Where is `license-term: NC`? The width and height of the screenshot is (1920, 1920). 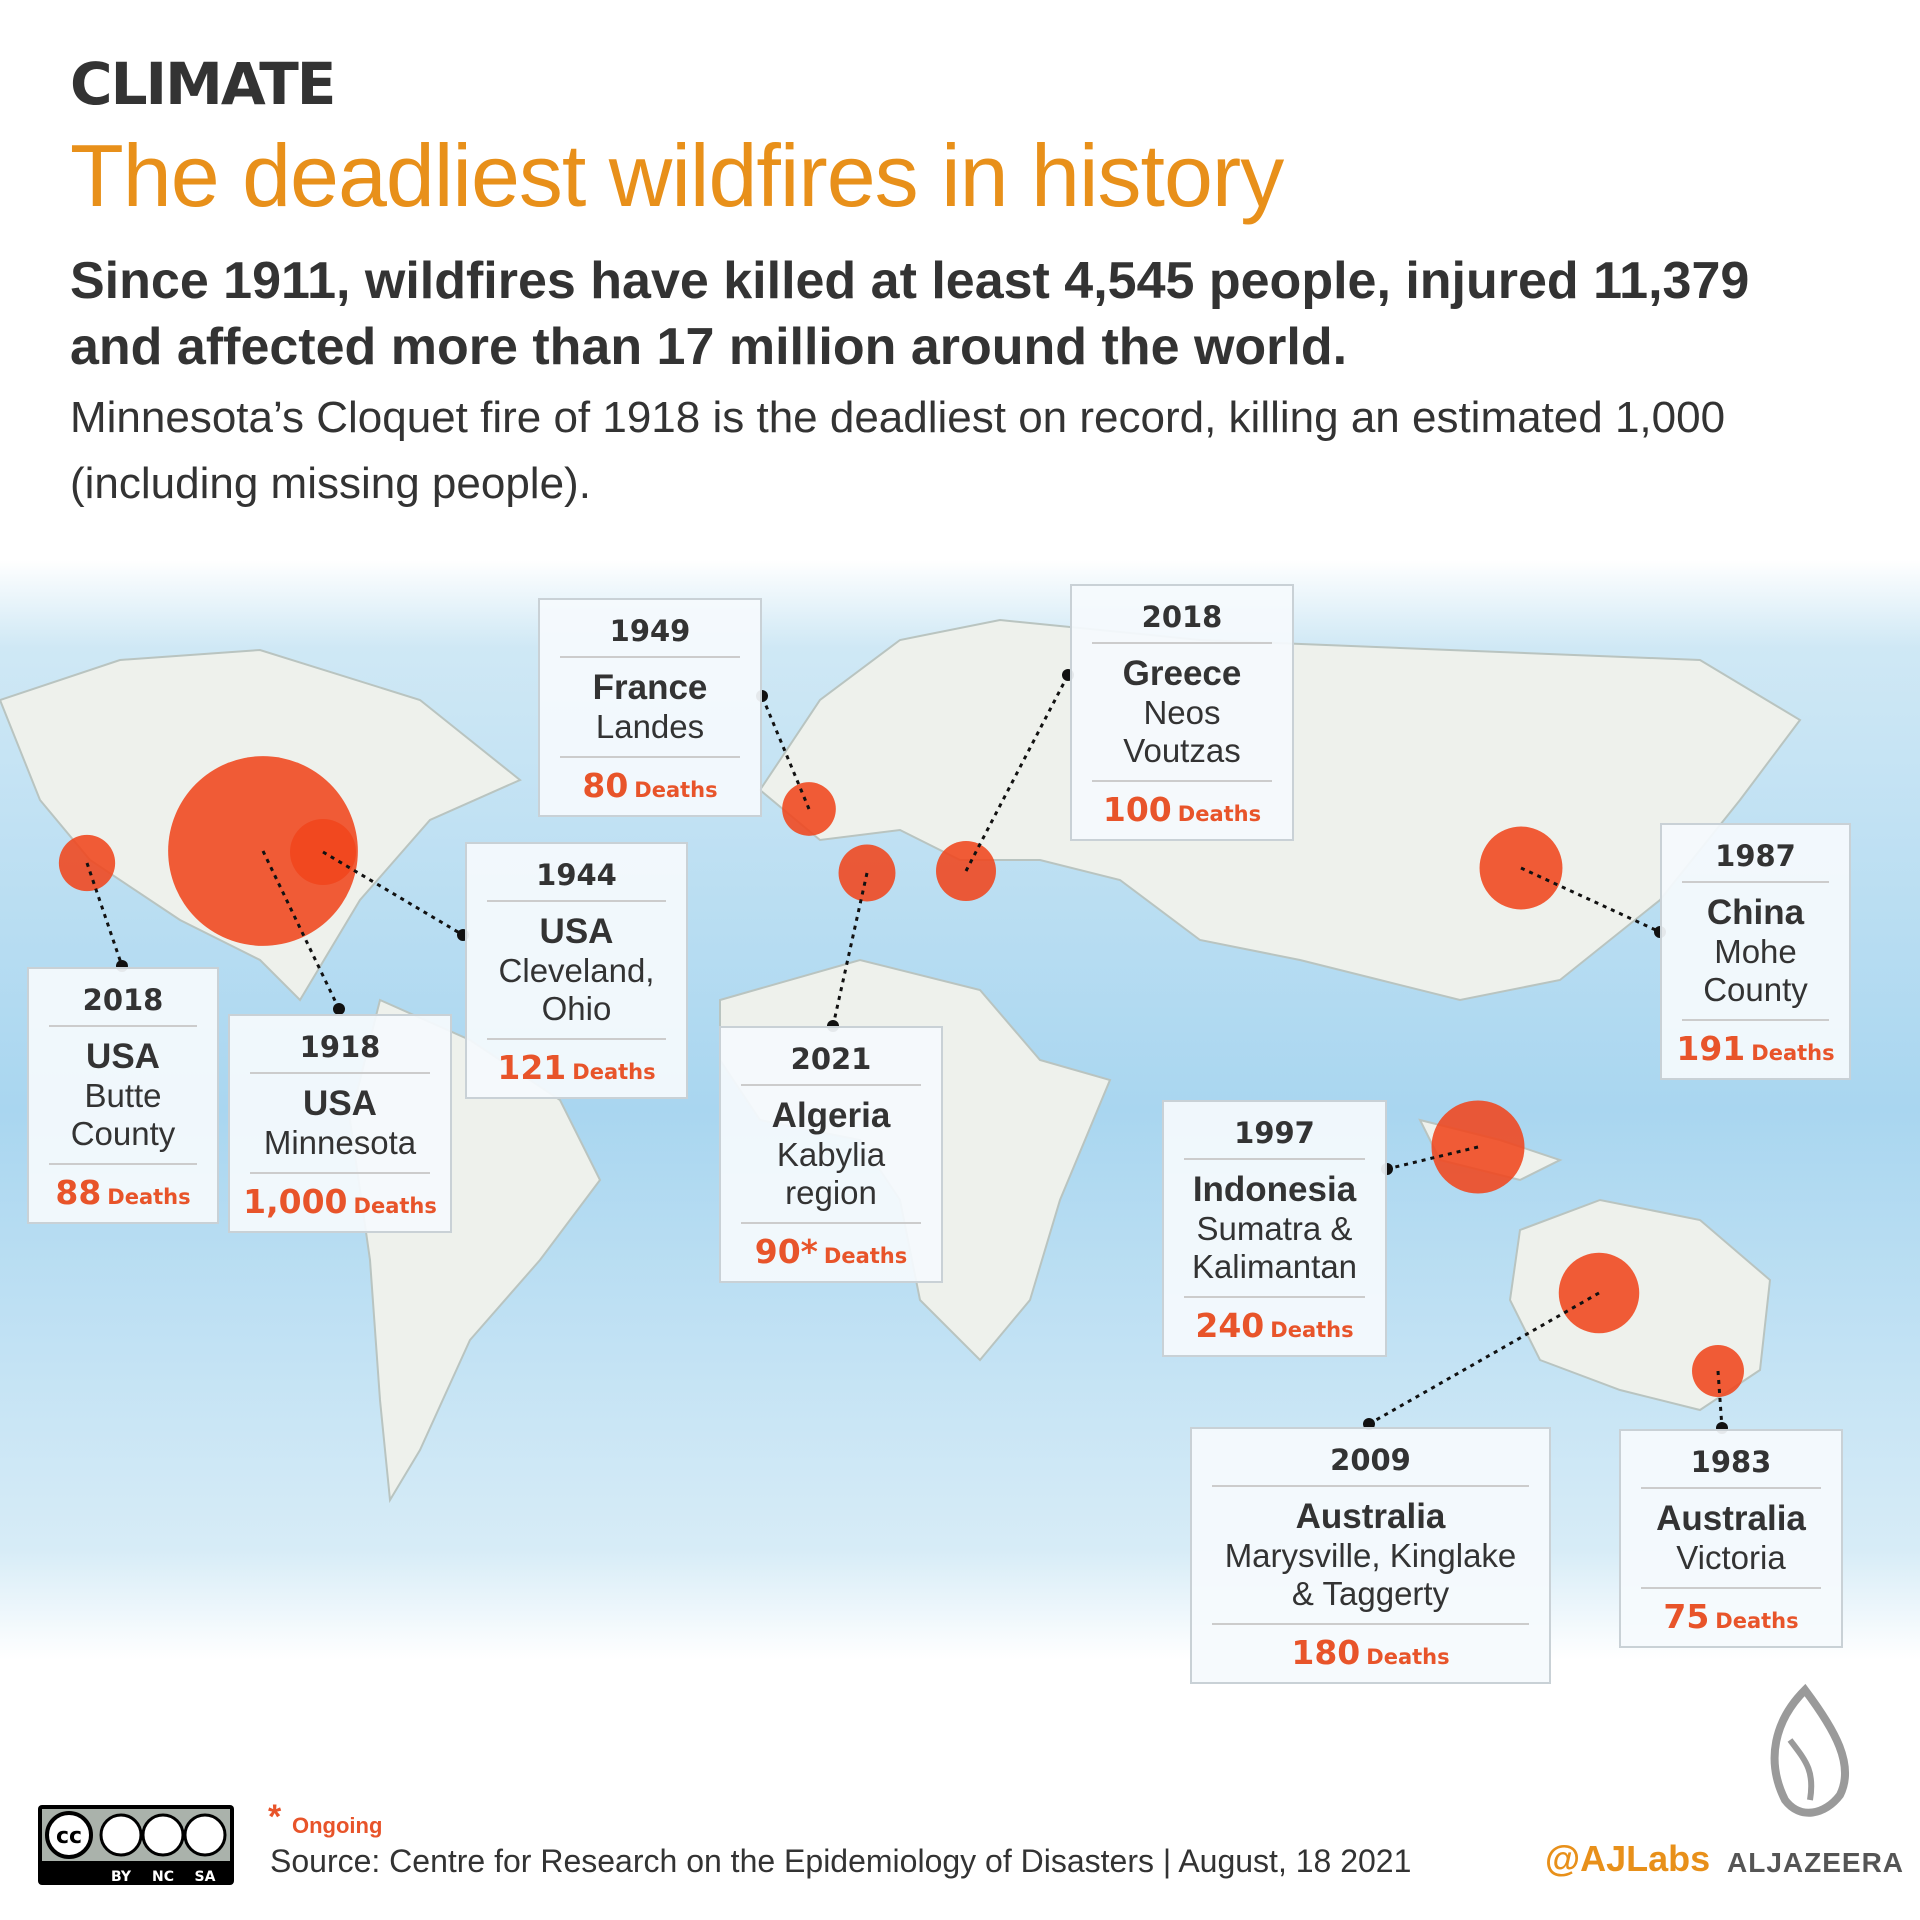
license-term: NC is located at coordinates (163, 1877).